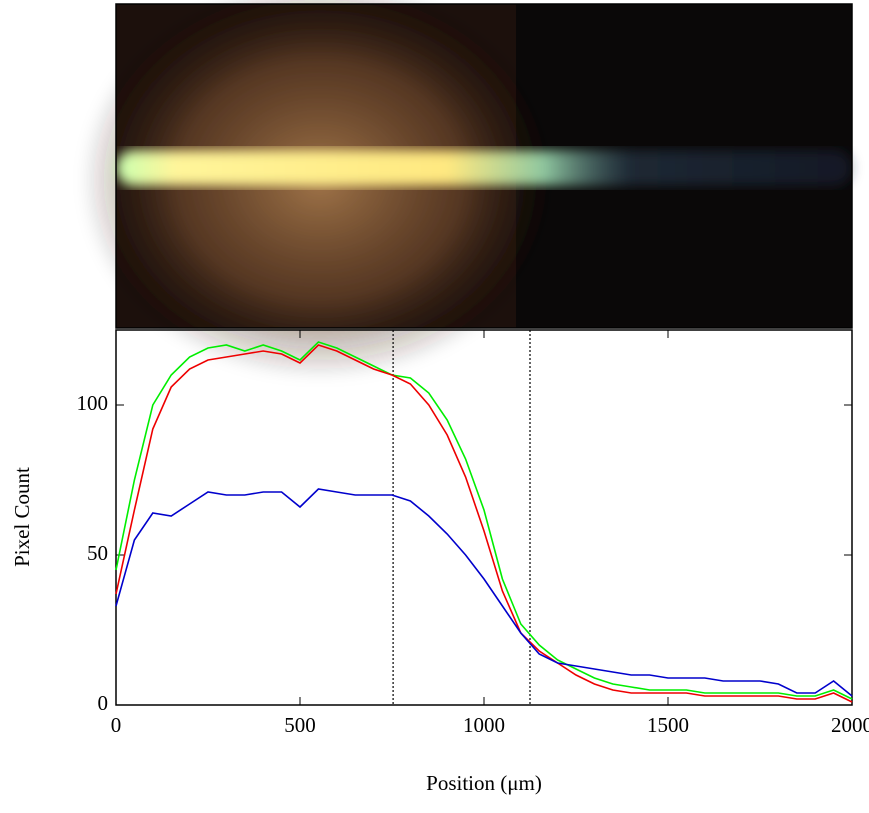  What do you see at coordinates (93, 403) in the screenshot?
I see `y-tick-label: 100` at bounding box center [93, 403].